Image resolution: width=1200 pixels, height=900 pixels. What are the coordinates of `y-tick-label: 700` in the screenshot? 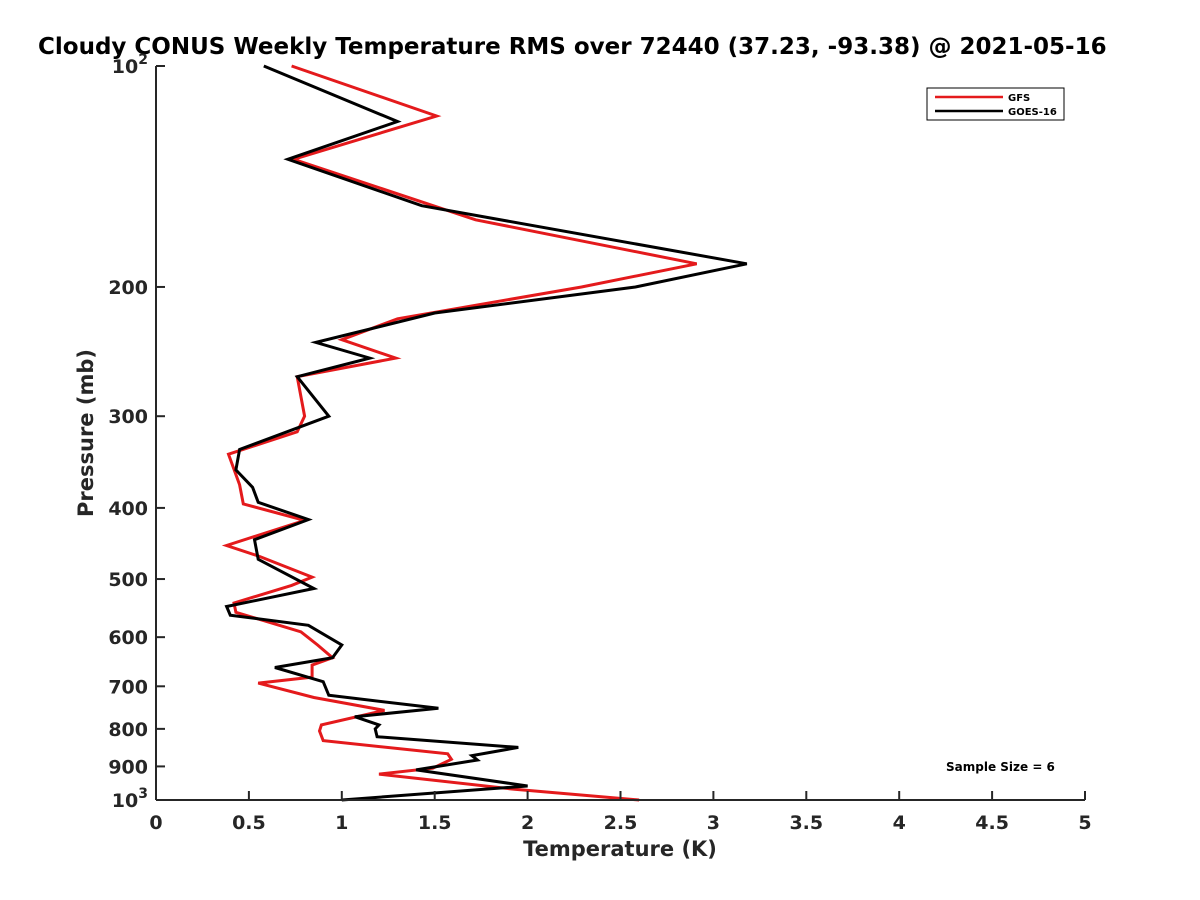 It's located at (128, 687).